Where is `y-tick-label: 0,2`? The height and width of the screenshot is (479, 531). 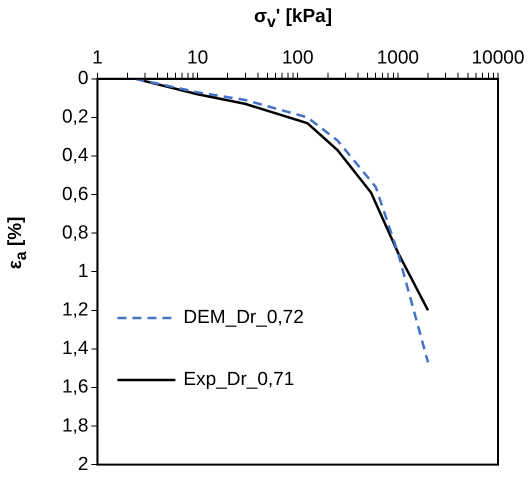 y-tick-label: 0,2 is located at coordinates (75, 117).